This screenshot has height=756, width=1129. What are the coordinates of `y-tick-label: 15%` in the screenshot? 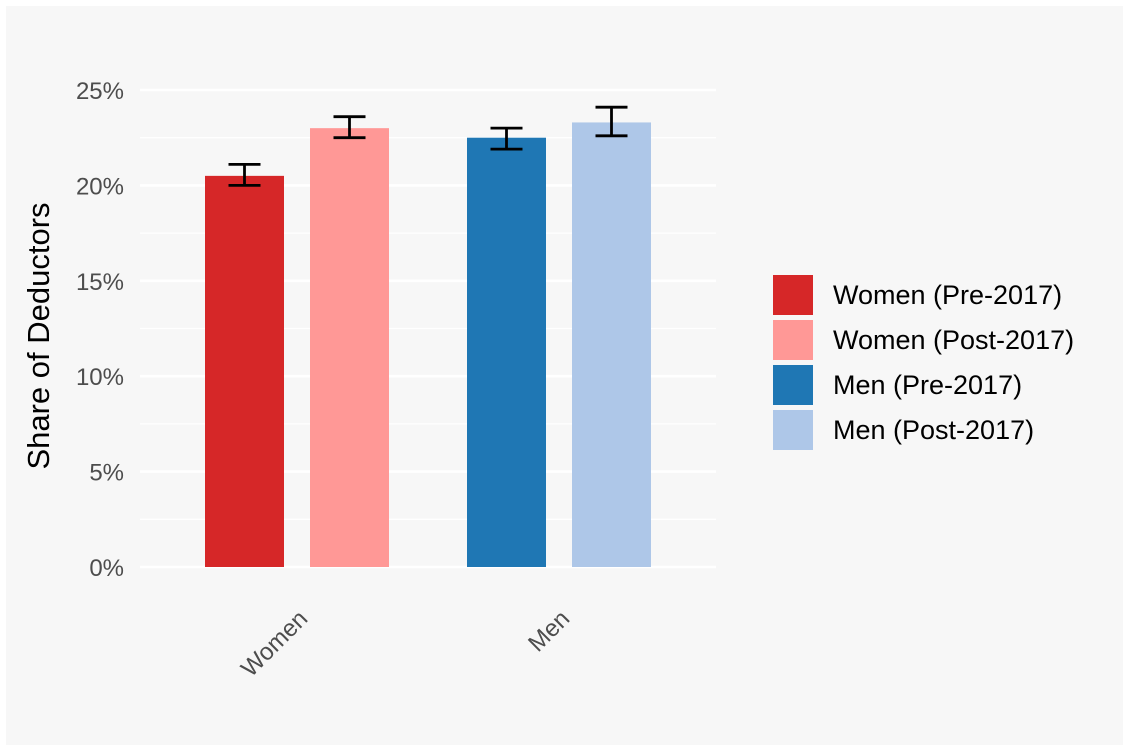 It's located at (100, 282).